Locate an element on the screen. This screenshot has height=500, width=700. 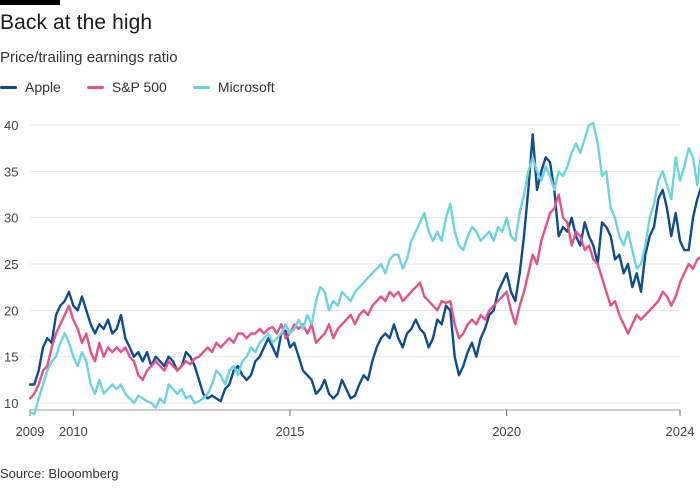
legend-item-s-p-500: S&P 500 is located at coordinates (126, 87).